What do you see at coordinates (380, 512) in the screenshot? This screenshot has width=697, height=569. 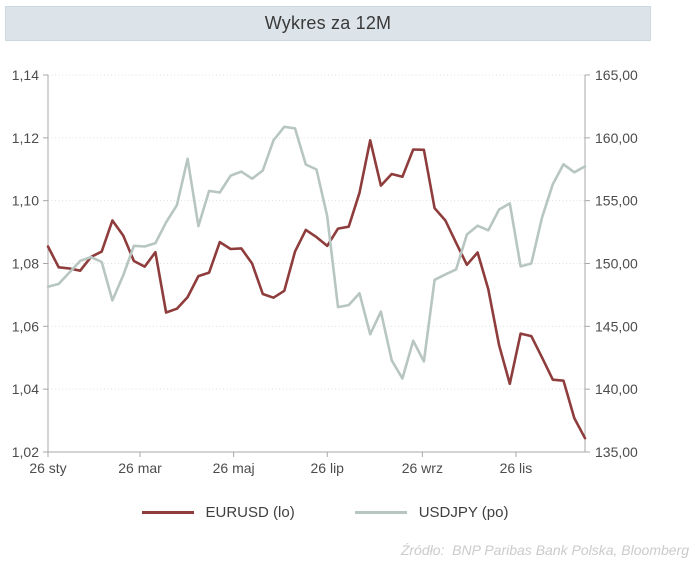 I see `usdjpy-line-swatch` at bounding box center [380, 512].